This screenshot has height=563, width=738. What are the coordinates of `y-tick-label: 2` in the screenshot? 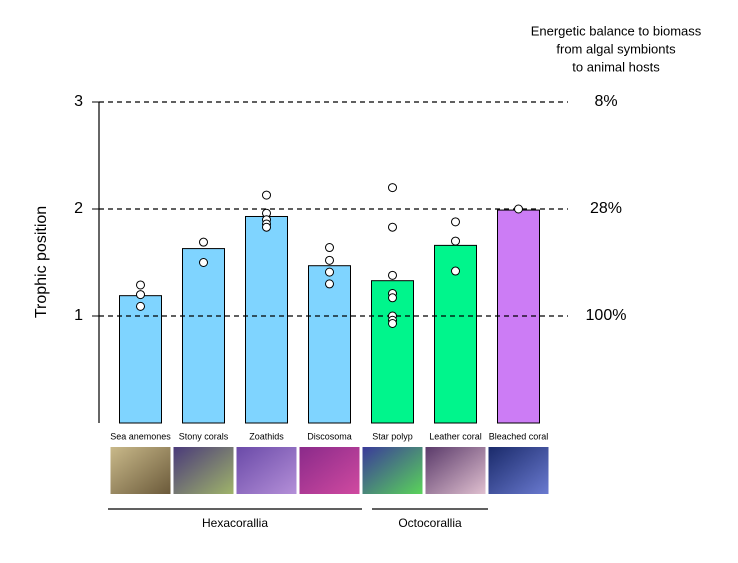 It's located at (78, 208).